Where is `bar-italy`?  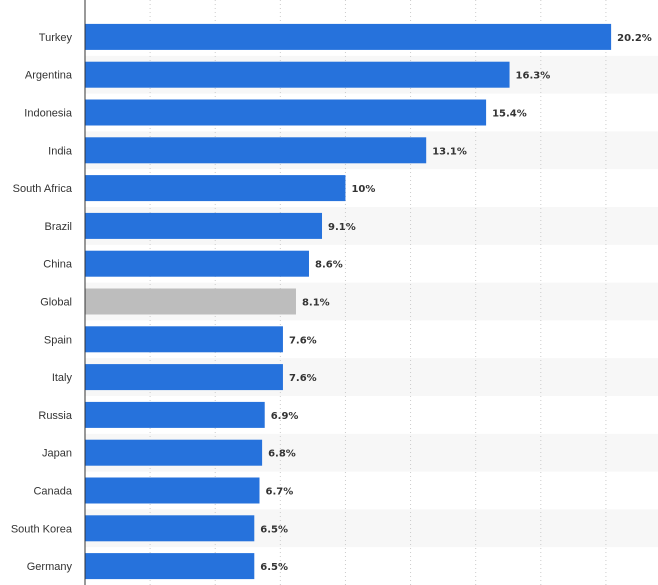
bar-italy is located at coordinates (184, 377).